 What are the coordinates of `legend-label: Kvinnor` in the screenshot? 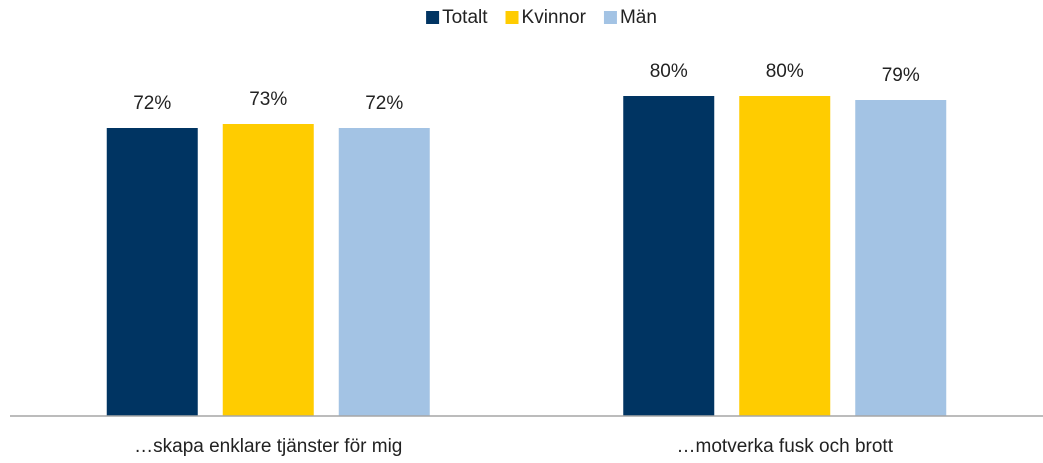 It's located at (554, 17).